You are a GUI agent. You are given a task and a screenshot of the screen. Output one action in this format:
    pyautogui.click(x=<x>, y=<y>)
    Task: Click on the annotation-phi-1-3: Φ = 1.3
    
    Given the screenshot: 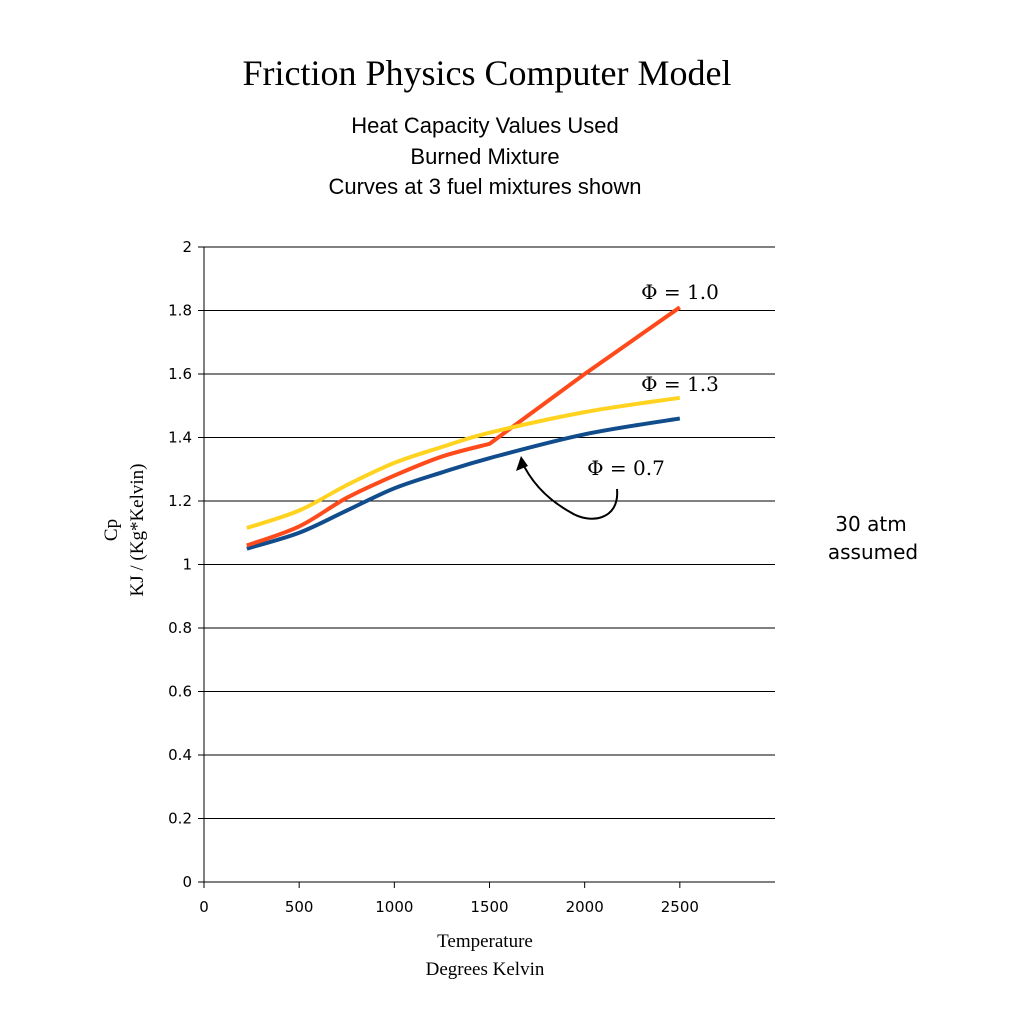 What is the action you would take?
    pyautogui.click(x=680, y=384)
    